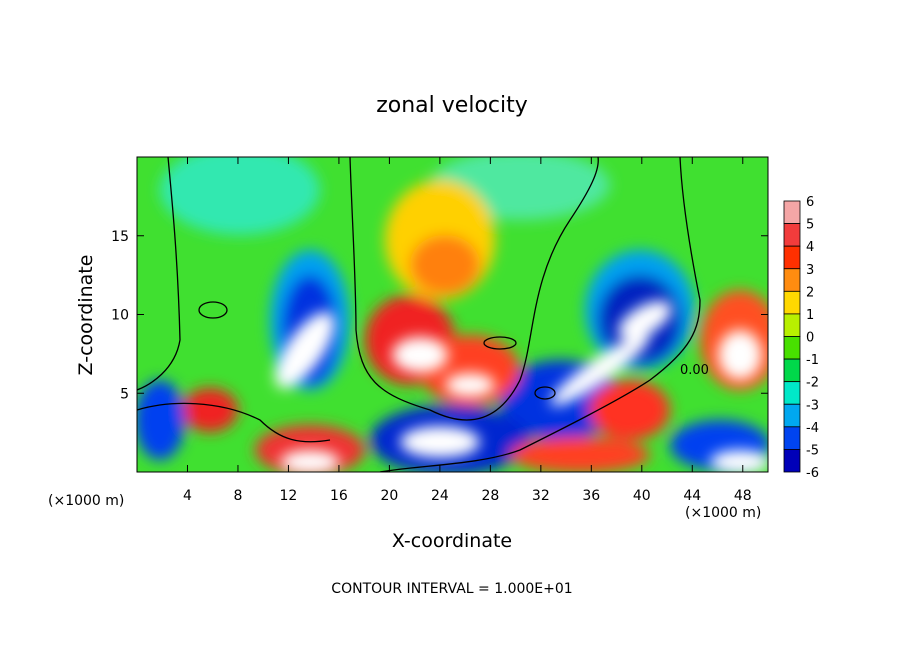 The width and height of the screenshot is (904, 658). What do you see at coordinates (389, 496) in the screenshot?
I see `x-tick-label: 20` at bounding box center [389, 496].